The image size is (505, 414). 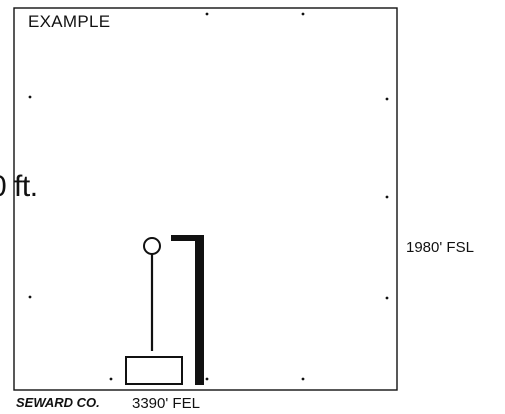 What do you see at coordinates (69, 21) in the screenshot?
I see `section-label: EXAMPLE` at bounding box center [69, 21].